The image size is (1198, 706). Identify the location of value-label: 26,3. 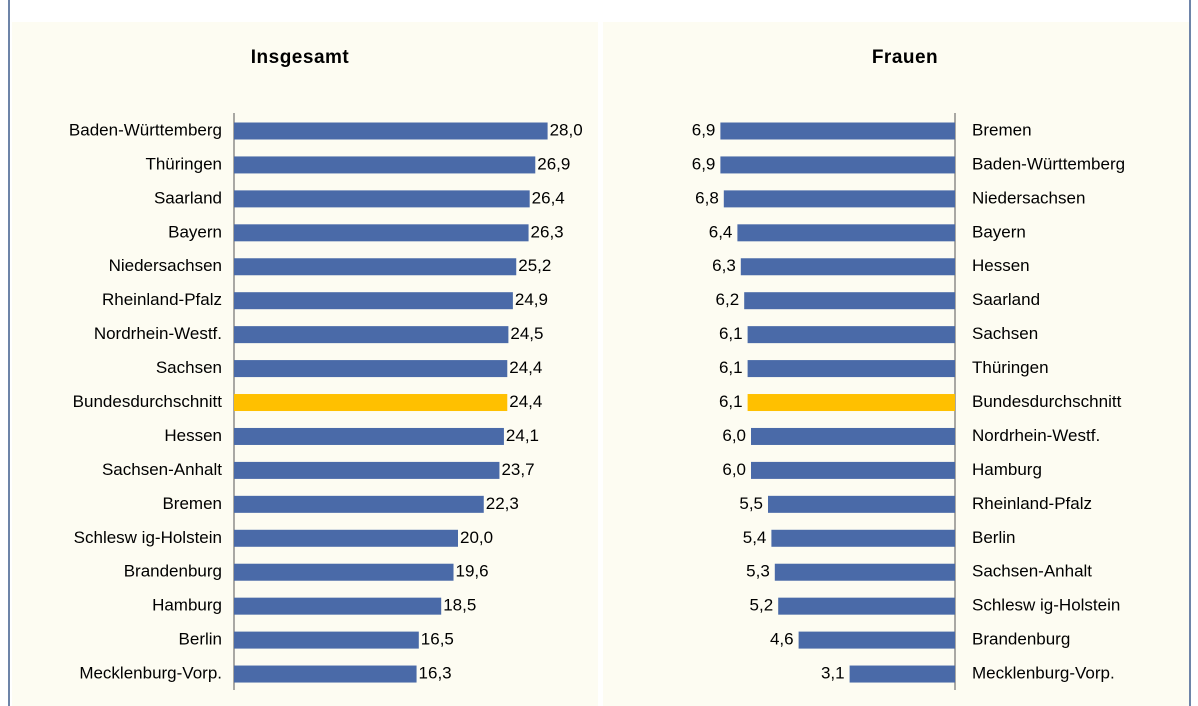
(547, 231).